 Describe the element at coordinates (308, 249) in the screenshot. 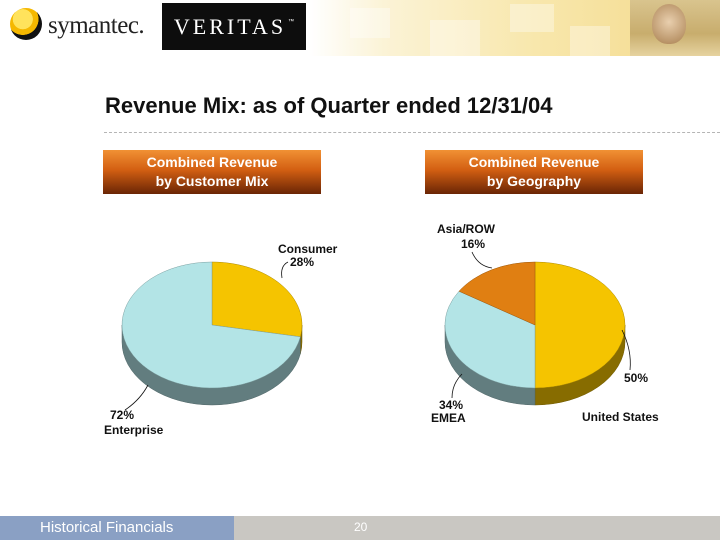

I see `consumer-label: Consumer` at that location.